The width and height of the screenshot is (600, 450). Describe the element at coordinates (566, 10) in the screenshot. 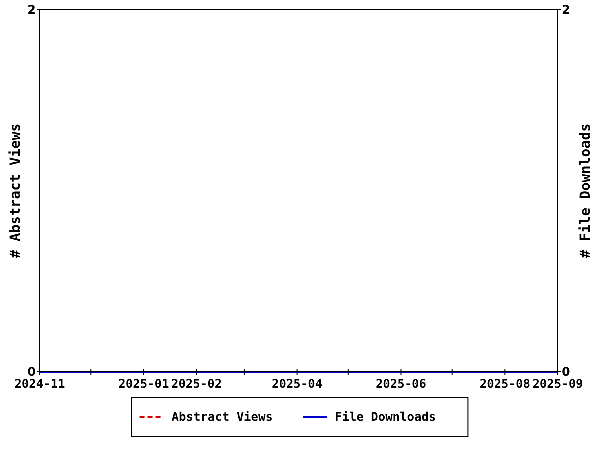

I see `y2-tick-label: 2` at that location.